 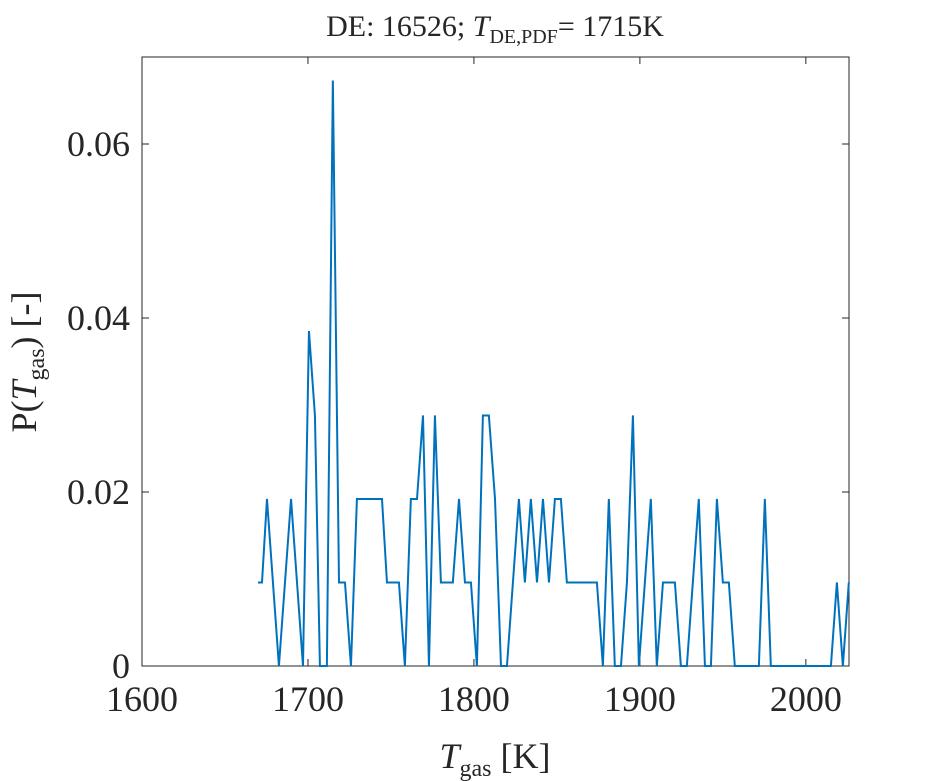 I want to click on y-tick-label: 0, so click(x=121, y=666).